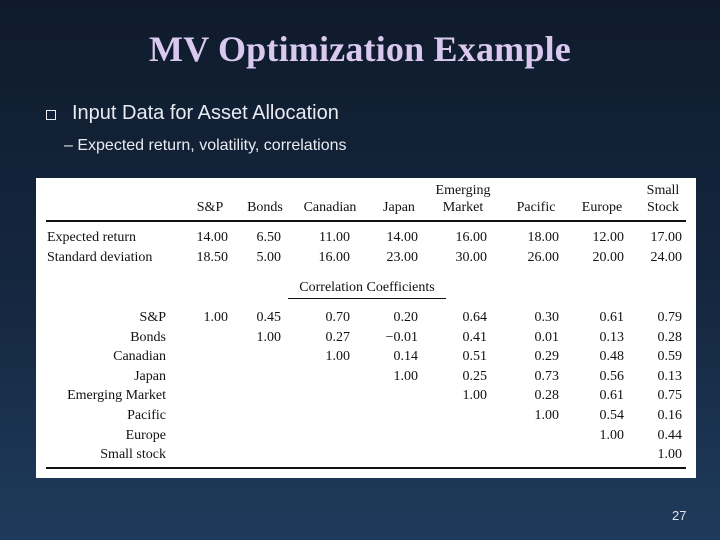 The height and width of the screenshot is (540, 720). What do you see at coordinates (269, 237) in the screenshot?
I see `table-cell: 6.50` at bounding box center [269, 237].